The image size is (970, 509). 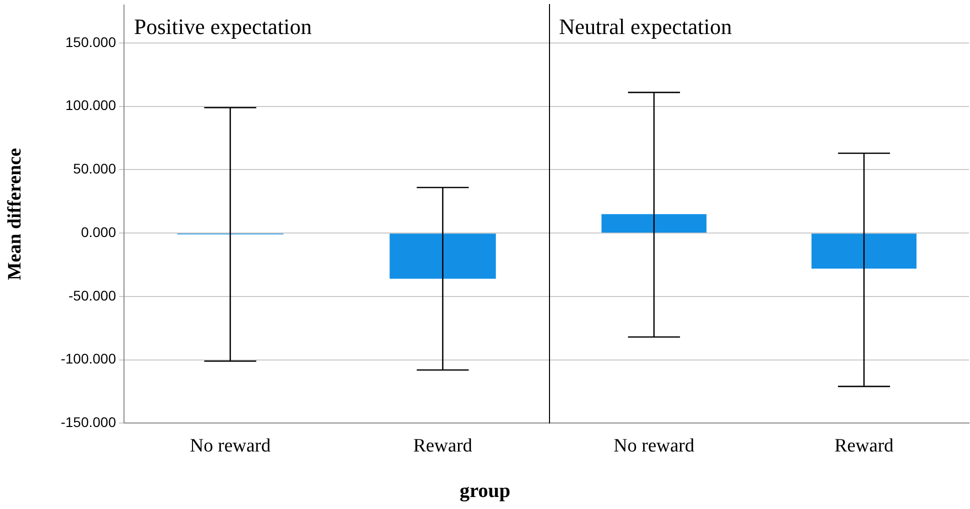 What do you see at coordinates (98, 232) in the screenshot?
I see `y-tick-label: 0.000` at bounding box center [98, 232].